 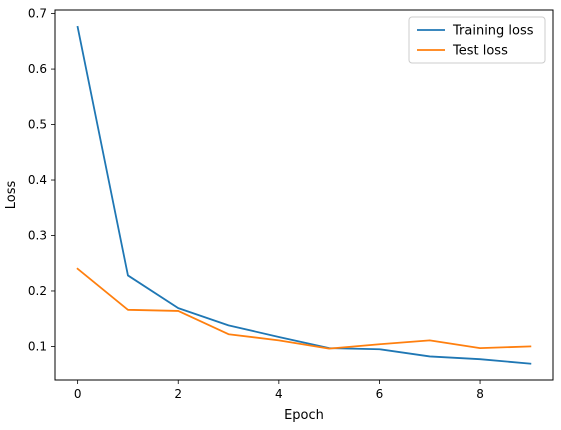 What do you see at coordinates (37, 291) in the screenshot?
I see `y-tick-label: 0.2` at bounding box center [37, 291].